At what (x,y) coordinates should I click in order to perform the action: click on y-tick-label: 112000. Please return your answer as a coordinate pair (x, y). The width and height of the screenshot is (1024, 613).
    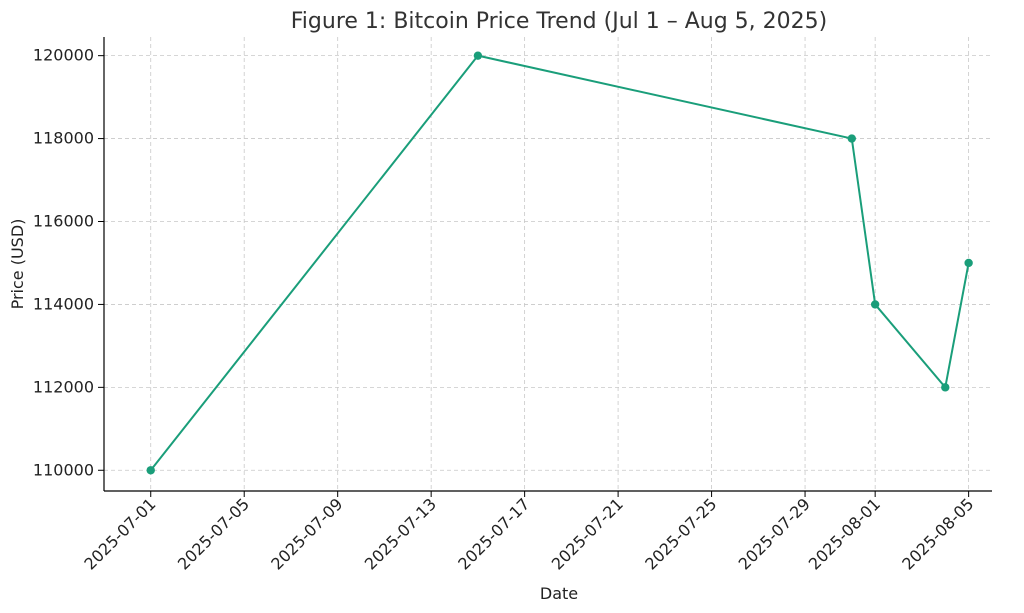
    Looking at the image, I should click on (63, 386).